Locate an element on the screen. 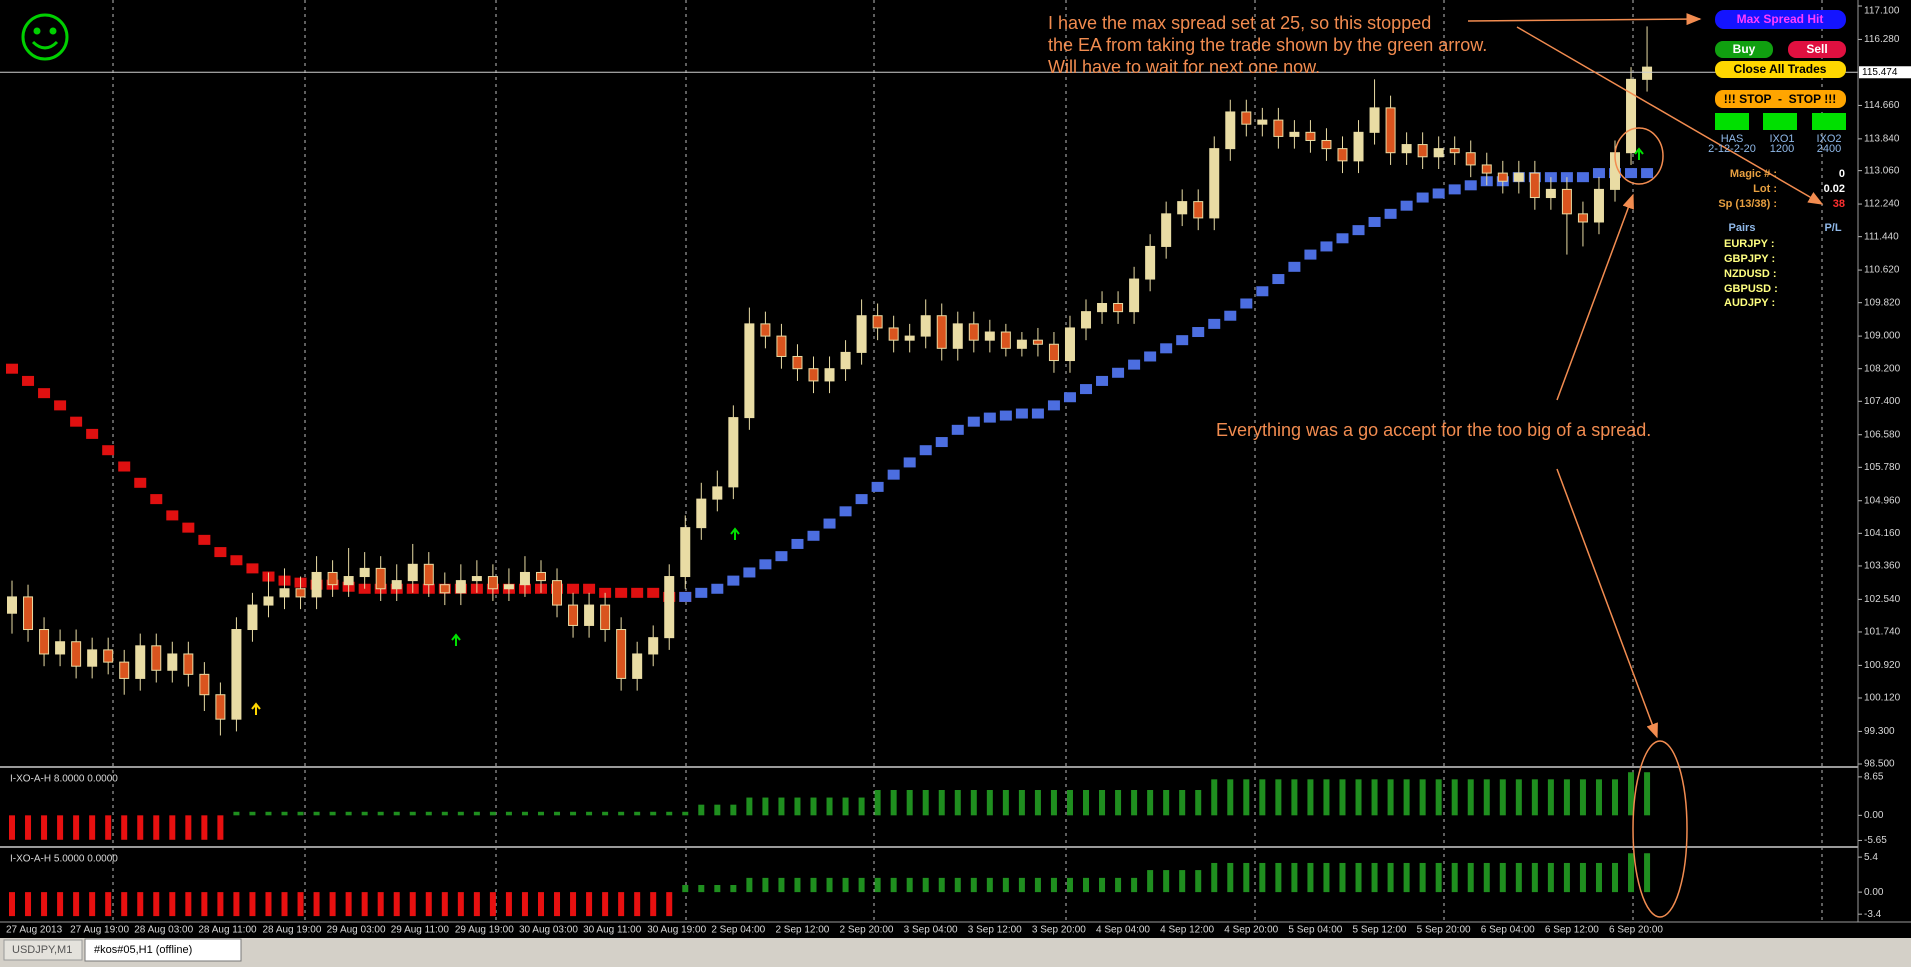 Image resolution: width=1911 pixels, height=967 pixels. buy-button is located at coordinates (1744, 49).